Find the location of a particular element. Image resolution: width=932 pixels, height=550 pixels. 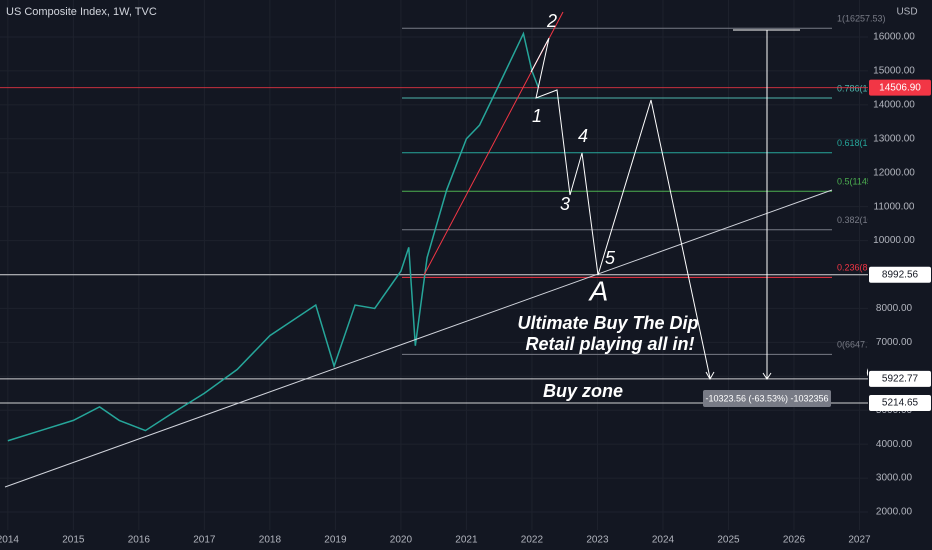

price-tag-label: 14506.90 is located at coordinates (900, 87).